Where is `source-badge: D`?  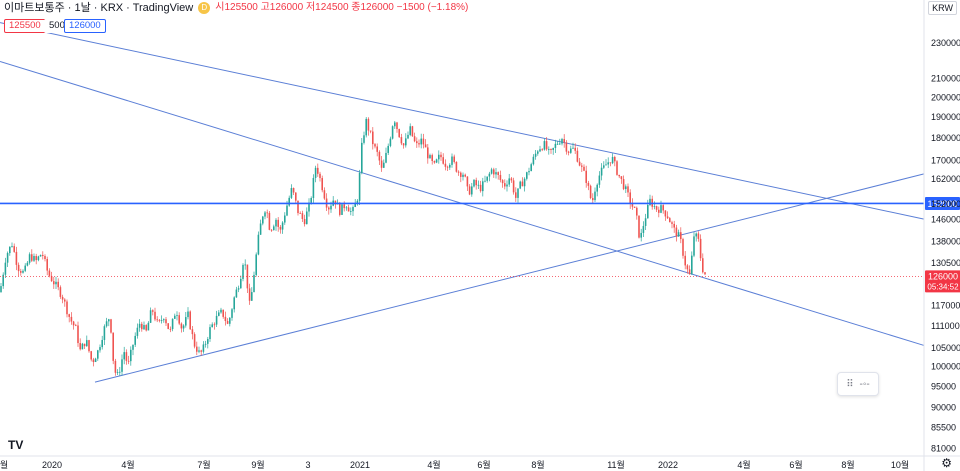 source-badge: D is located at coordinates (204, 8).